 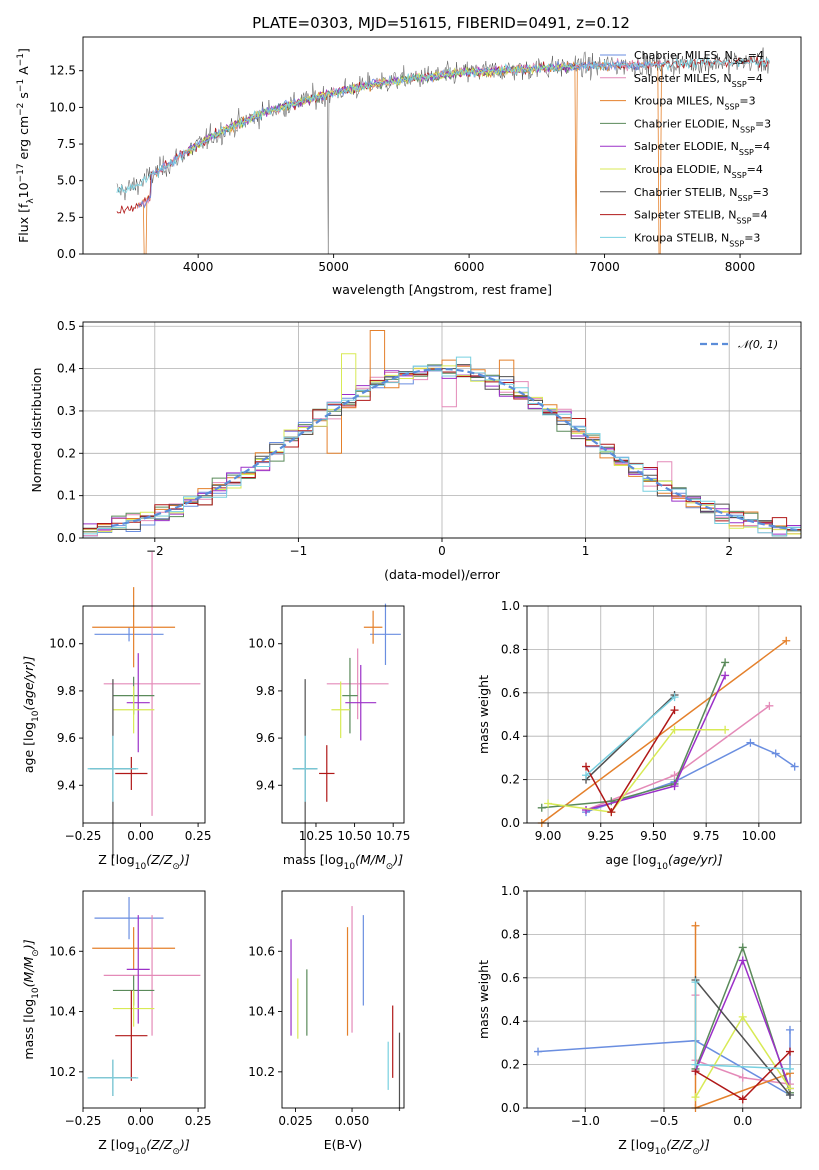 What do you see at coordinates (295, 1121) in the screenshot?
I see `x-tick-label: 0.025` at bounding box center [295, 1121].